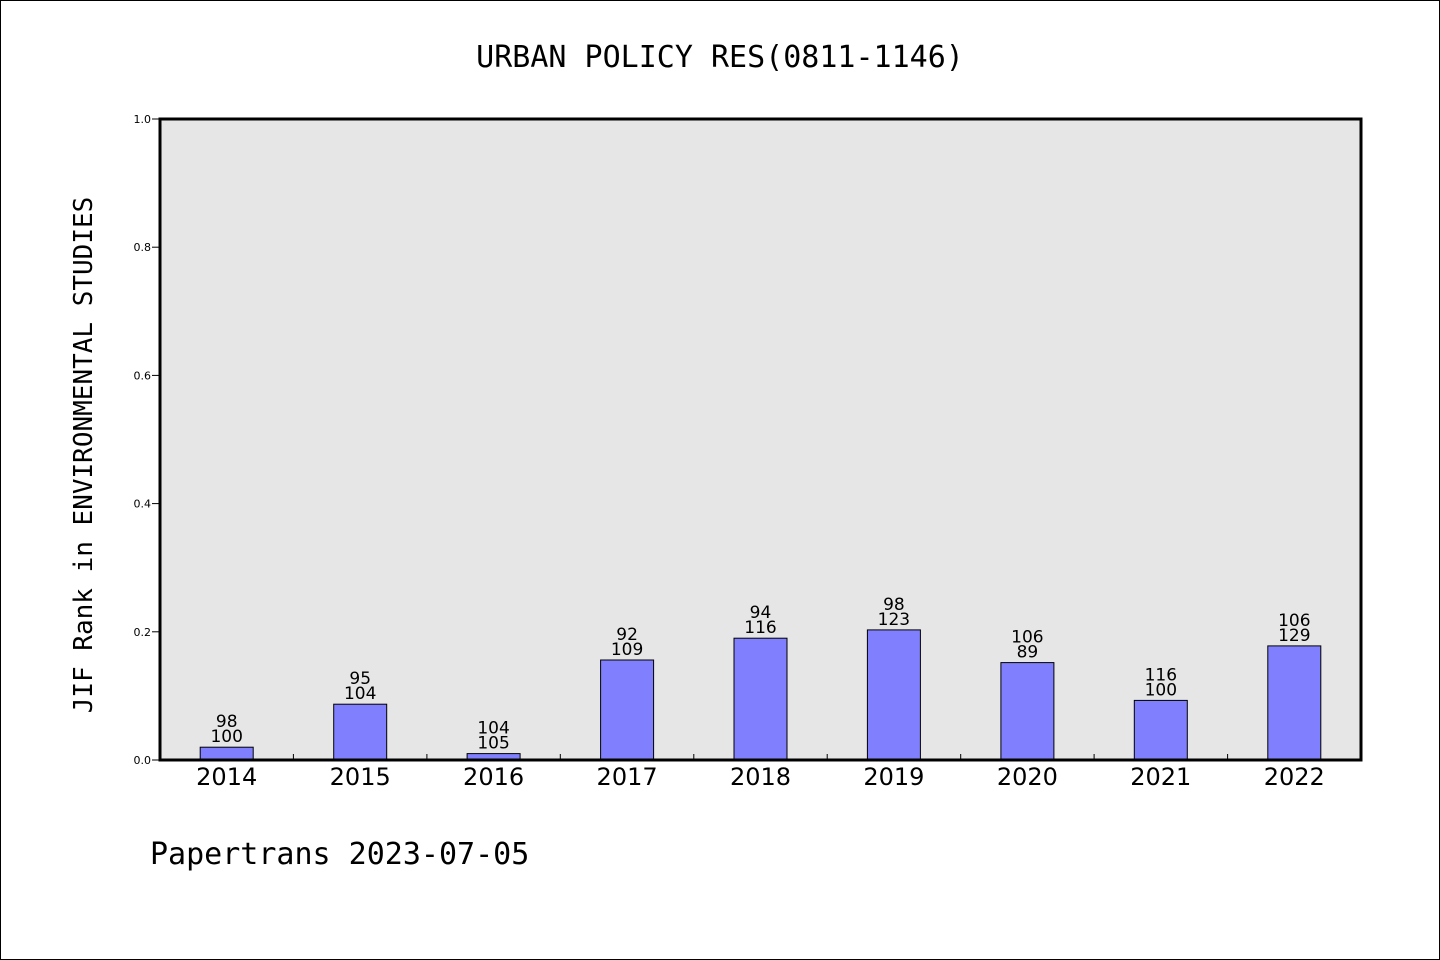 This screenshot has width=1440, height=960. I want to click on bar-2020, so click(1027, 711).